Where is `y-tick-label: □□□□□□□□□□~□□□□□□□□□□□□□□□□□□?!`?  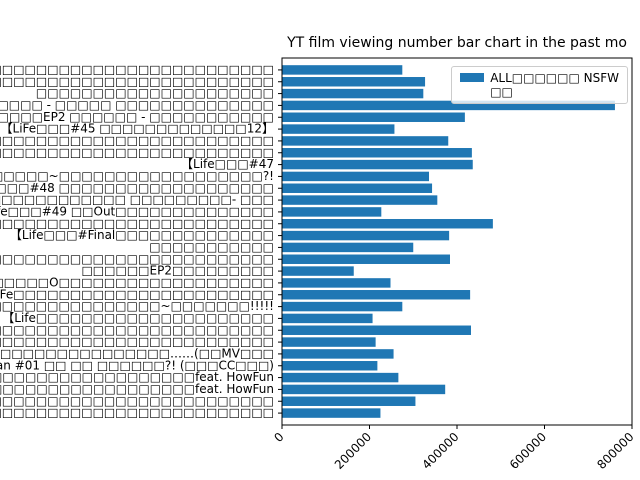
y-tick-label: □□□□□□□□□□~□□□□□□□□□□□□□□□□□□?! is located at coordinates (137, 176).